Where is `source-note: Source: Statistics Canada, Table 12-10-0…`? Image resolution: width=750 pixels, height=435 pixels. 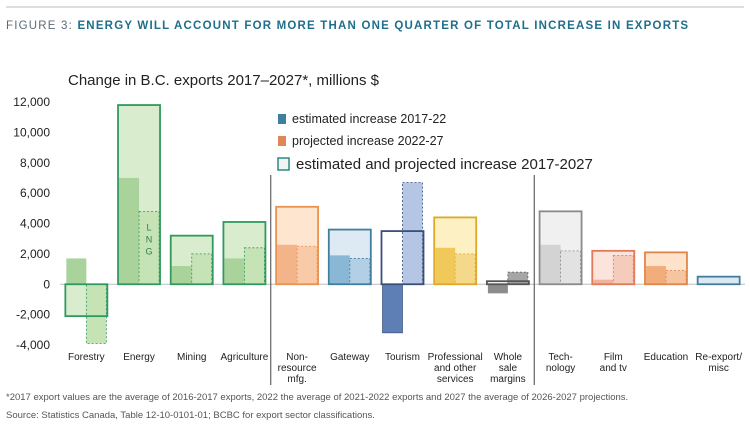
source-note: Source: Statistics Canada, Table 12-10-0… is located at coordinates (190, 415).